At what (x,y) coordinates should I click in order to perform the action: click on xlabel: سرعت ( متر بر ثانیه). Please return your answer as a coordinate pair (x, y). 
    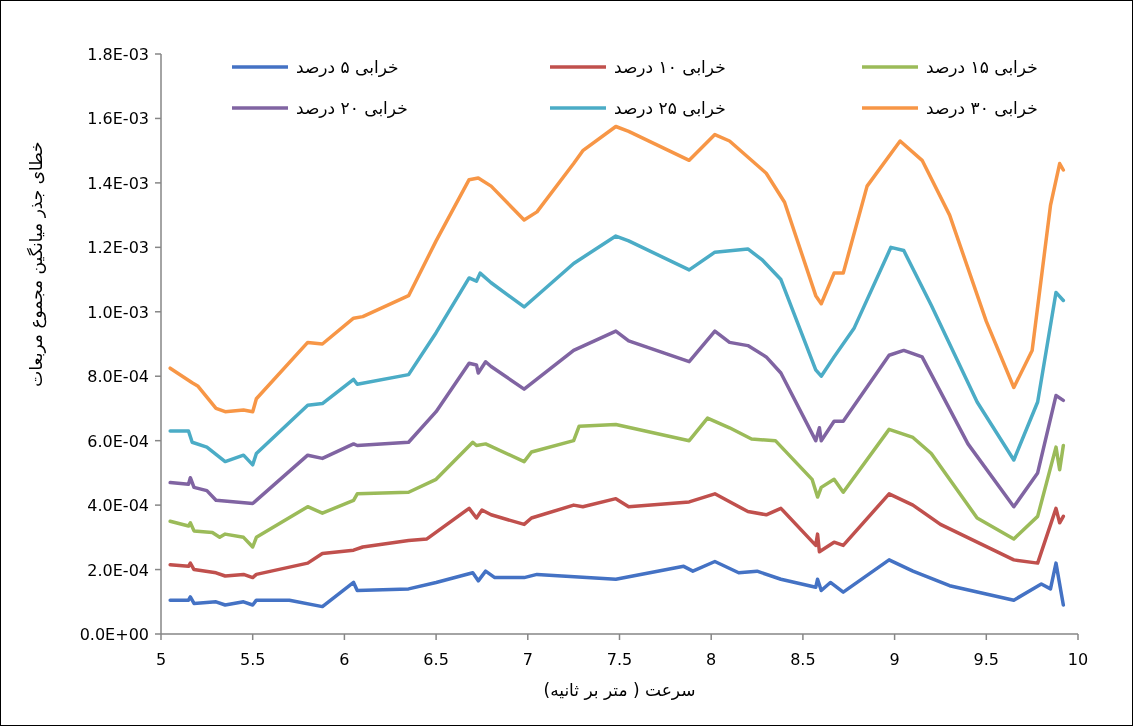
    Looking at the image, I should click on (619, 690).